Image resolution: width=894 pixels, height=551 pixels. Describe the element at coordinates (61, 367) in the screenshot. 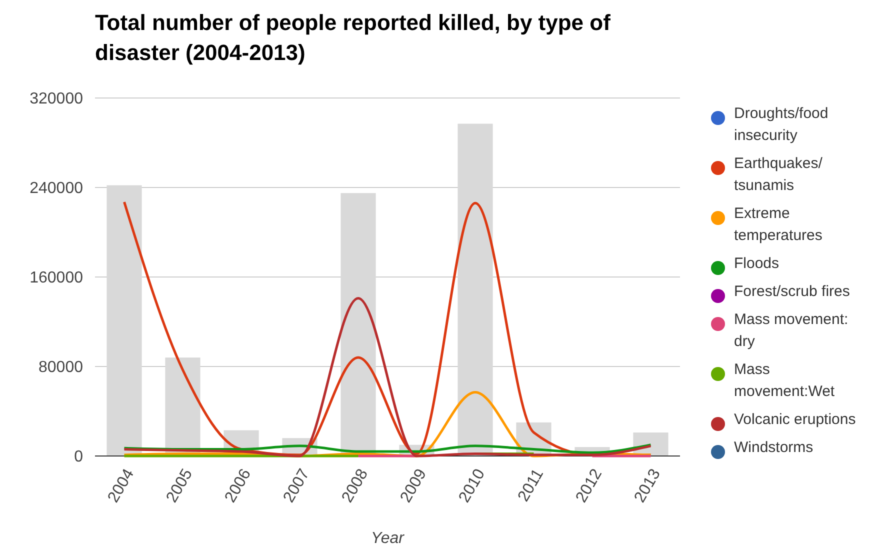

I see `y-tick-label: 80000` at that location.